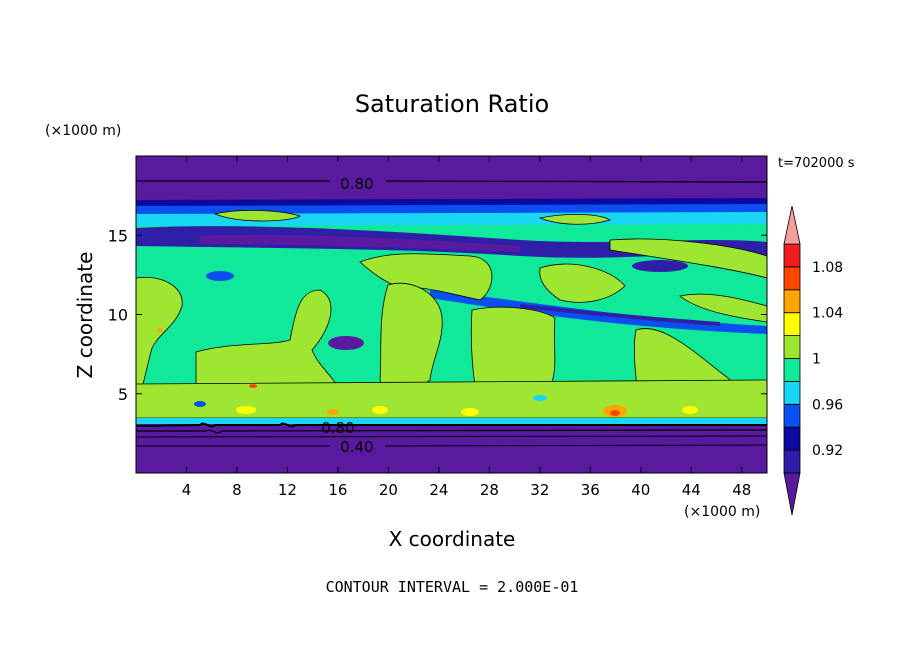 The width and height of the screenshot is (904, 654). I want to click on contour-label: 0.40, so click(356, 447).